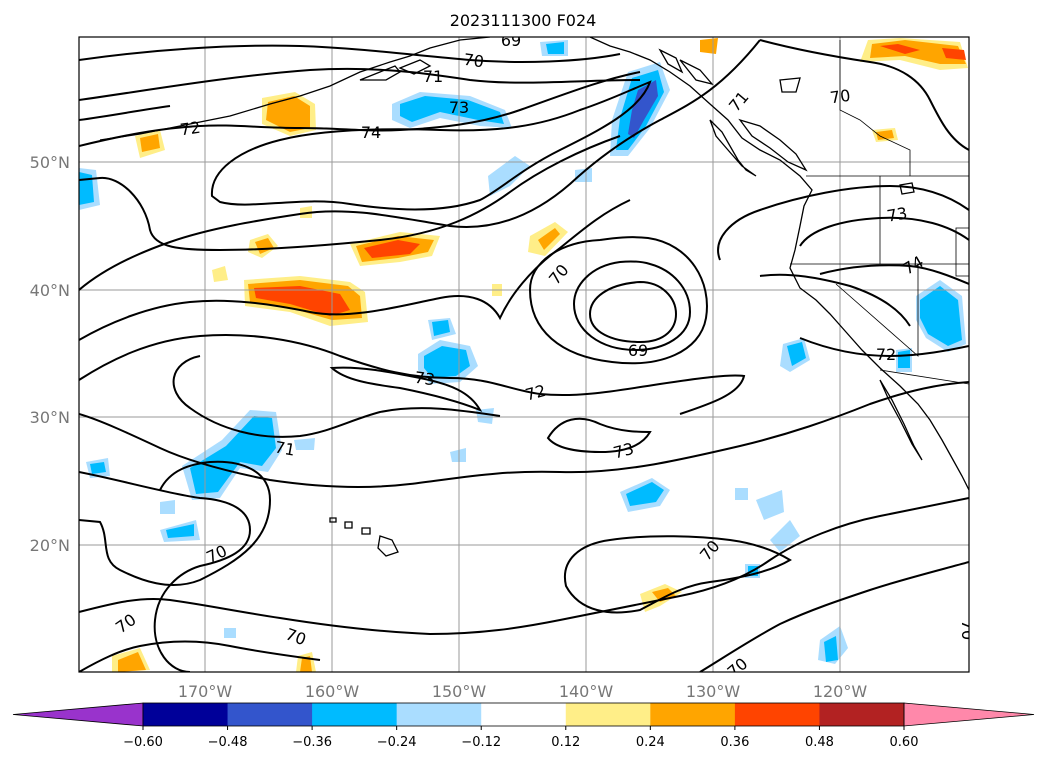 The image size is (1047, 765). What do you see at coordinates (205, 691) in the screenshot?
I see `lon-label: 170°W` at bounding box center [205, 691].